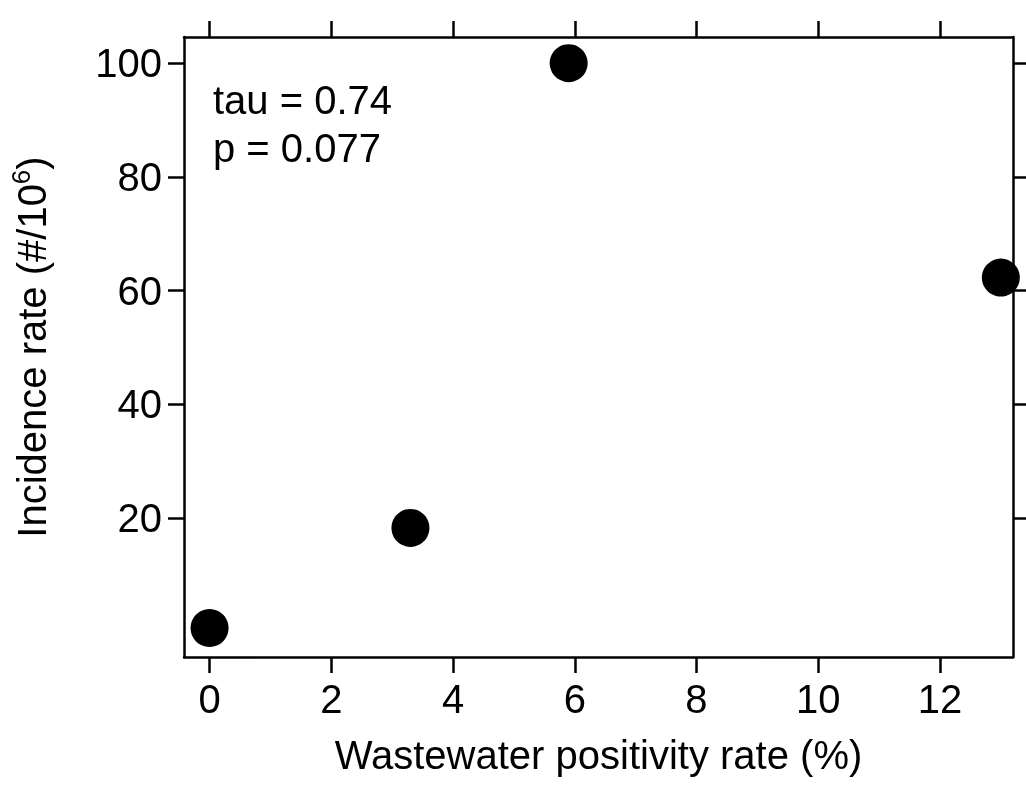 Image resolution: width=1026 pixels, height=792 pixels. I want to click on x-axis-title: Wastewater positivity rate (%), so click(598, 755).